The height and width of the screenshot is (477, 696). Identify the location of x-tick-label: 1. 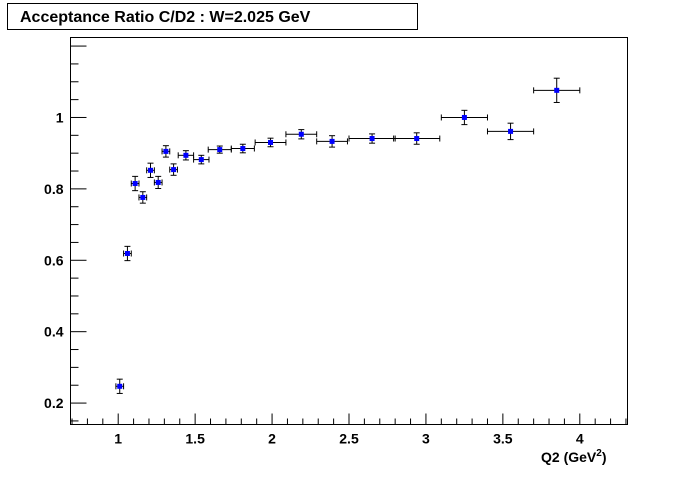
(118, 439).